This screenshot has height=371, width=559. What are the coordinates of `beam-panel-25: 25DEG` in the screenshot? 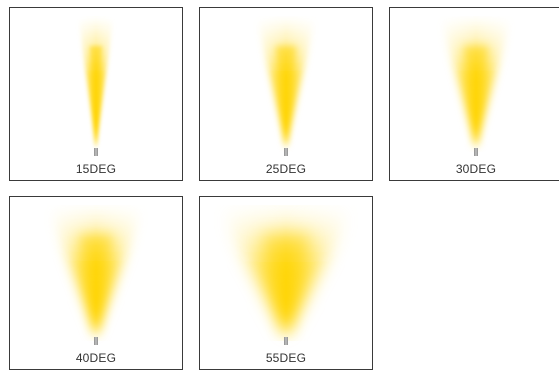 It's located at (286, 94).